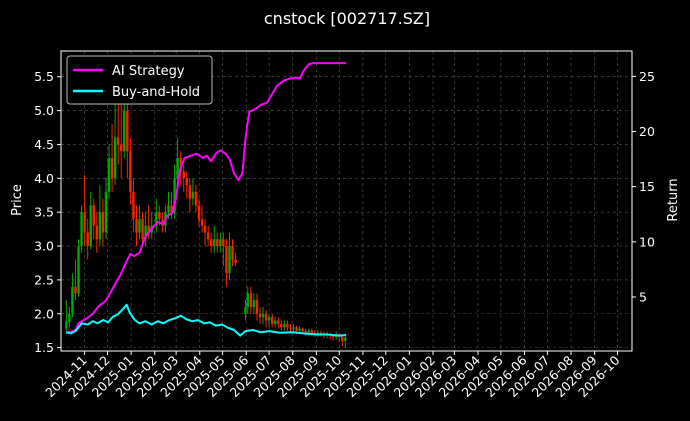 This screenshot has width=690, height=421. I want to click on y-tick-label: 4.5, so click(44, 144).